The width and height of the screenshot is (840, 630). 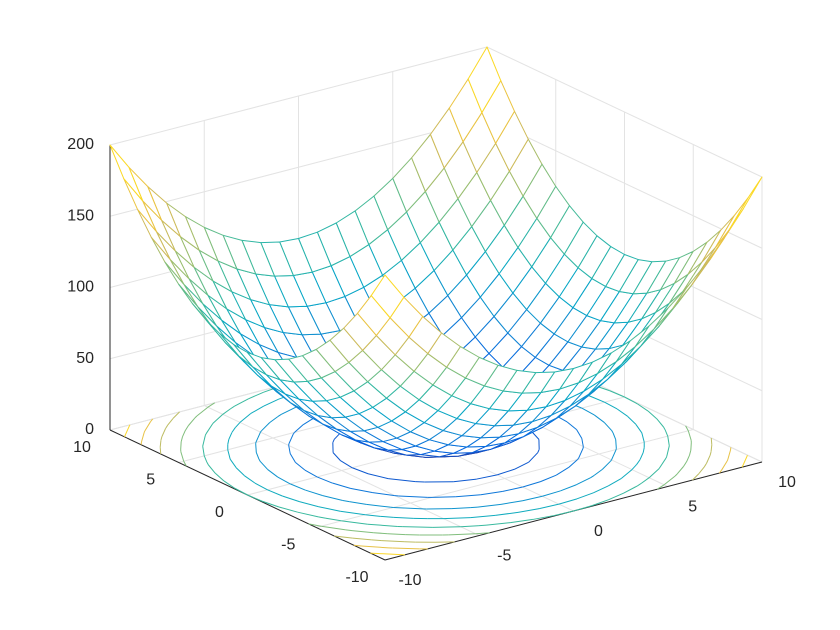 What do you see at coordinates (80, 287) in the screenshot?
I see `z-tick-label: 100` at bounding box center [80, 287].